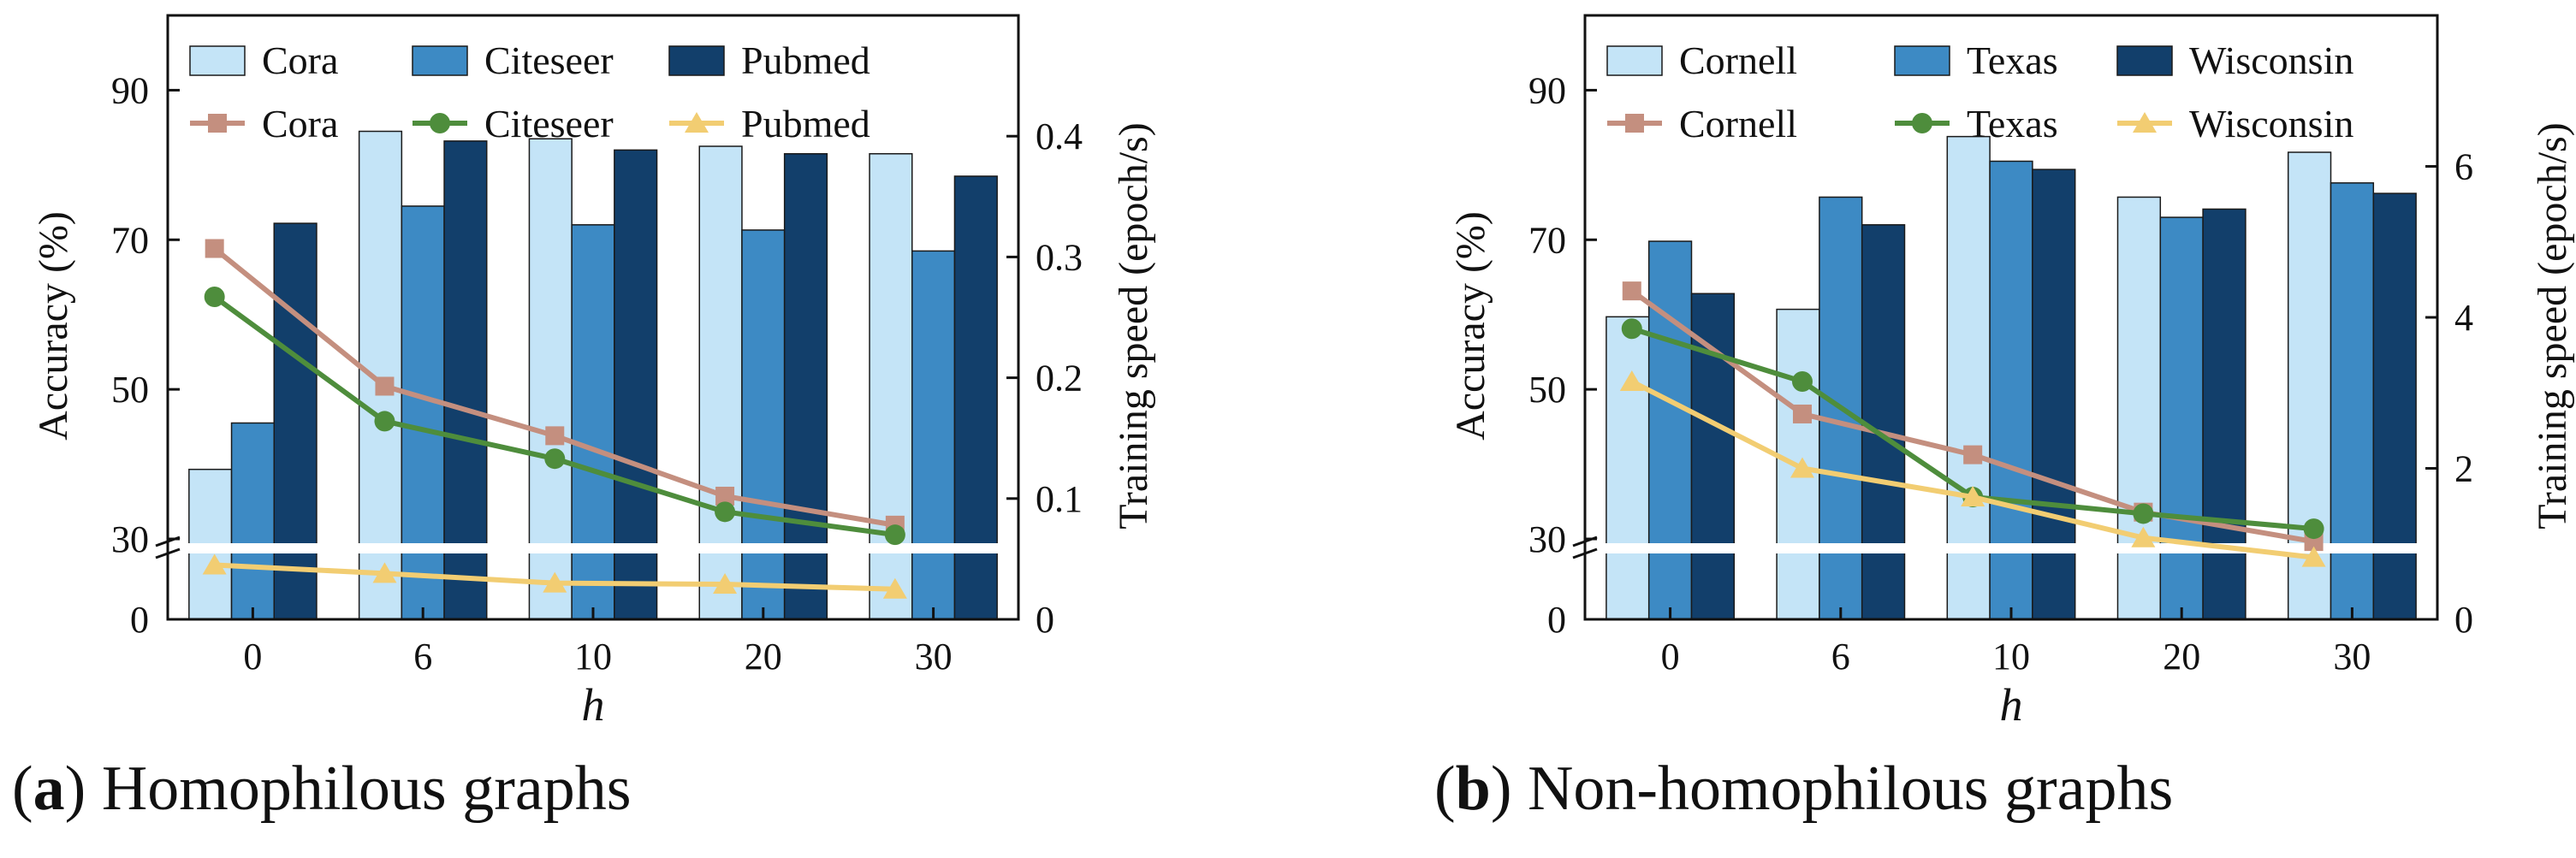 The width and height of the screenshot is (2576, 858). I want to click on p1-ylabel-left: Accuracy (%), so click(1470, 326).